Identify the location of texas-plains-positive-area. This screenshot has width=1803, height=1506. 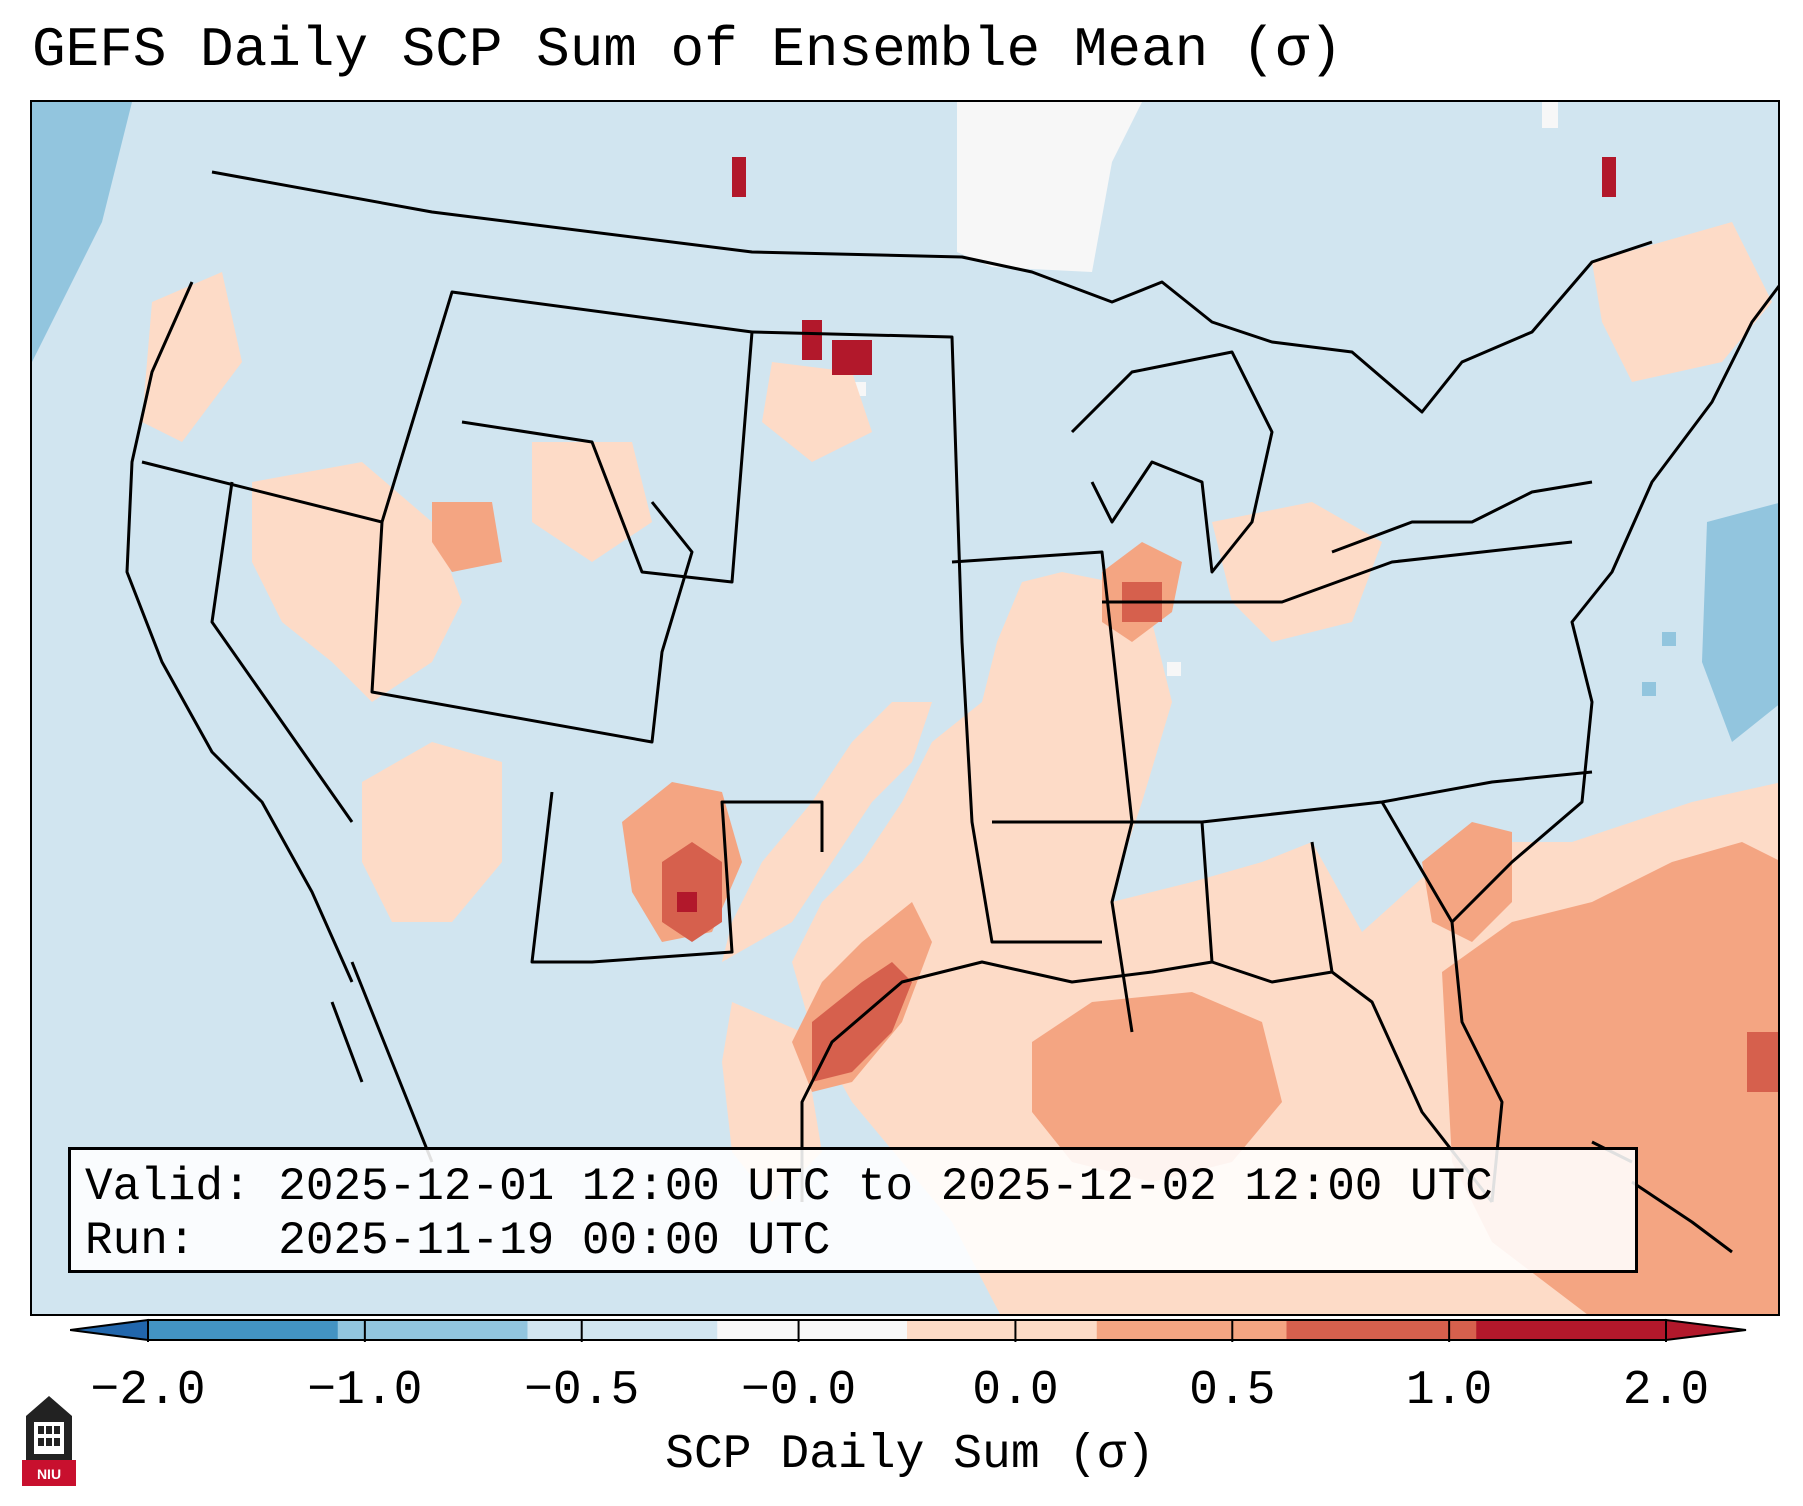
(827, 832).